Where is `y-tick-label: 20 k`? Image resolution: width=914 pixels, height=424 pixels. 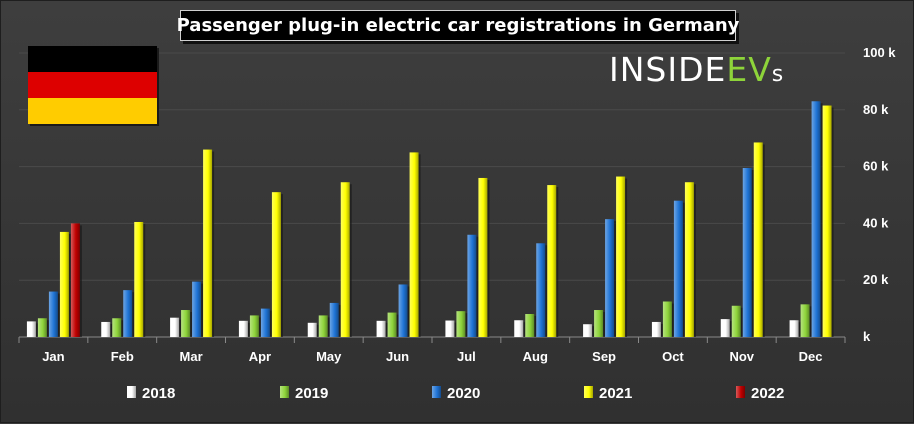 y-tick-label: 20 k is located at coordinates (876, 279).